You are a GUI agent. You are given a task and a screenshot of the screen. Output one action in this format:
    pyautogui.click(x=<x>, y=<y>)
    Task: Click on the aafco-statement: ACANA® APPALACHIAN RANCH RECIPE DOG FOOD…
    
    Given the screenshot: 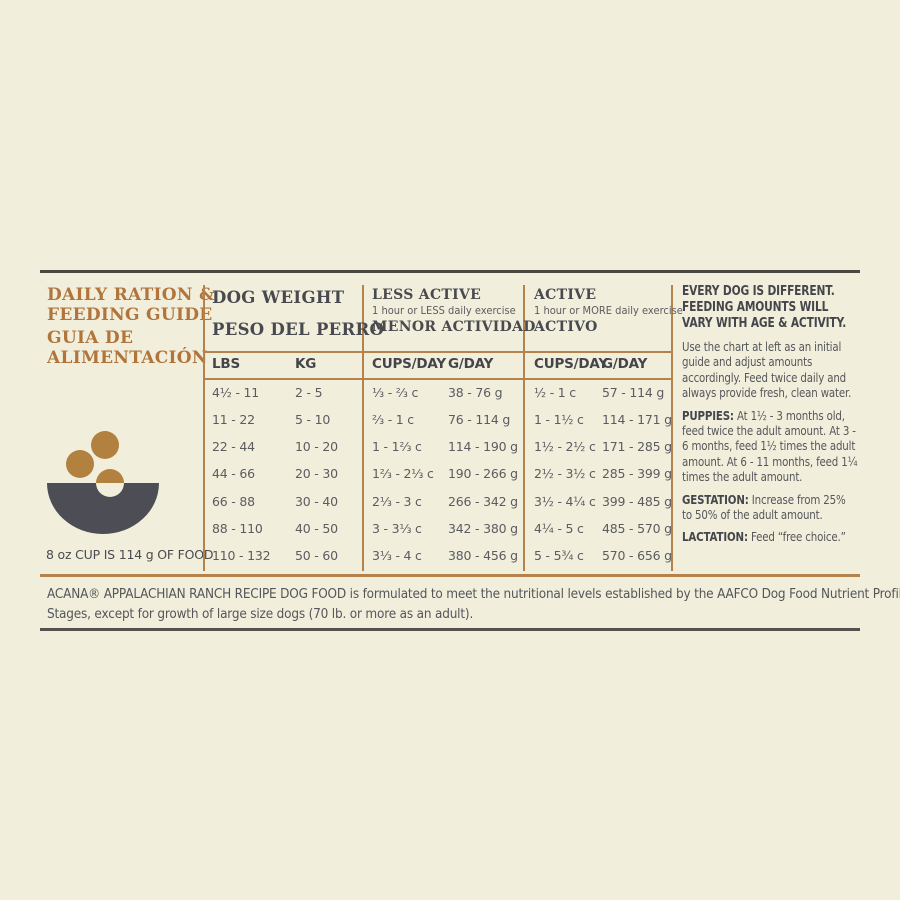 What is the action you would take?
    pyautogui.click(x=473, y=605)
    